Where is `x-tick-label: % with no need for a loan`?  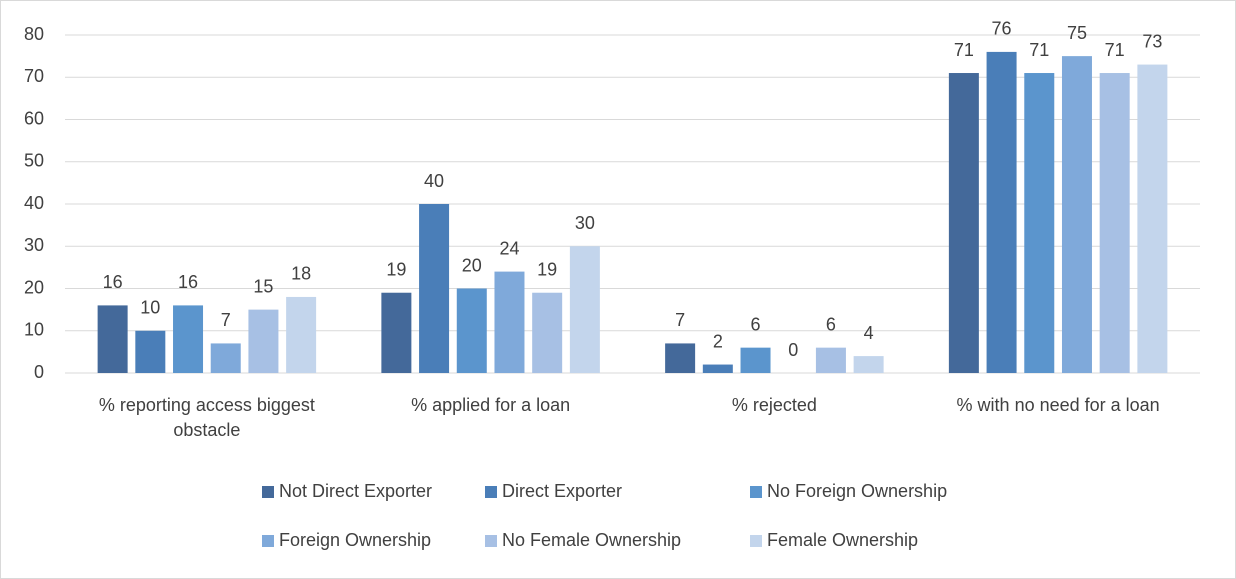 x-tick-label: % with no need for a loan is located at coordinates (1058, 405).